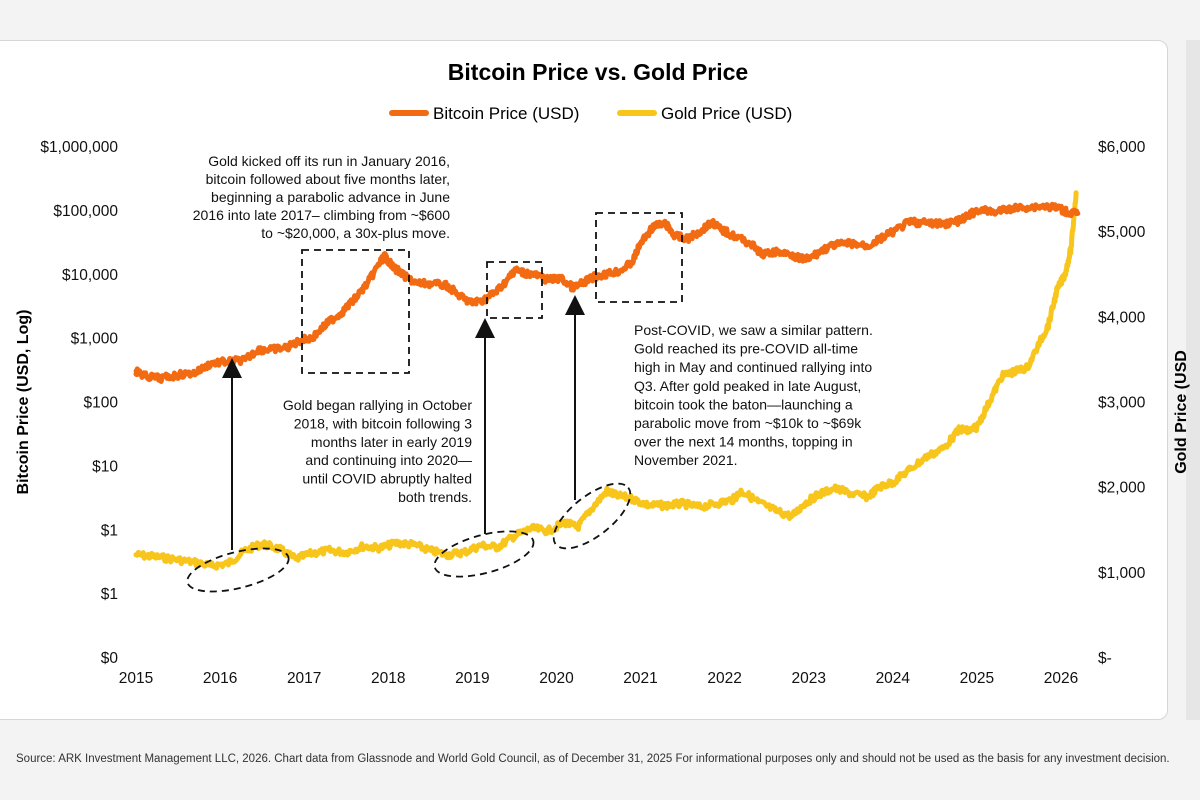 The image size is (1200, 800). Describe the element at coordinates (85, 211) in the screenshot. I see `y-left-tick-7: $100,000` at that location.